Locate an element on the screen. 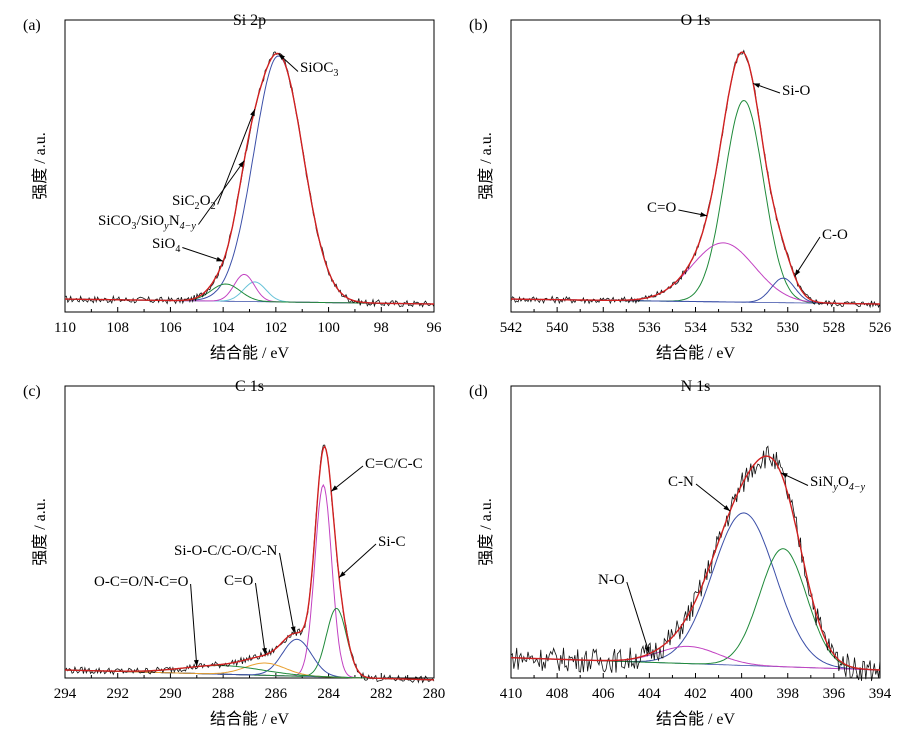 This screenshot has width=924, height=733. x-tick-label: 530 is located at coordinates (788, 328).